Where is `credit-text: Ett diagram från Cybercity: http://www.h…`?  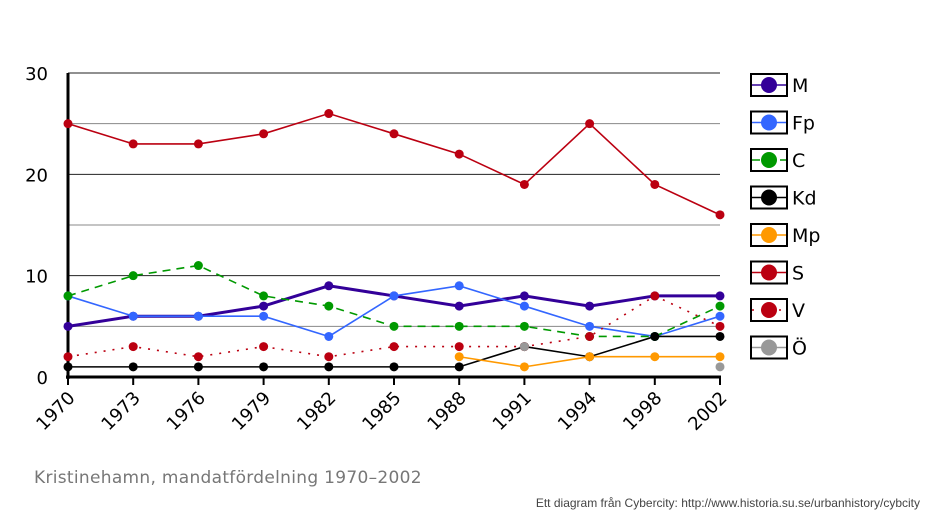
credit-text: Ett diagram från Cybercity: http://www.h… is located at coordinates (727, 503).